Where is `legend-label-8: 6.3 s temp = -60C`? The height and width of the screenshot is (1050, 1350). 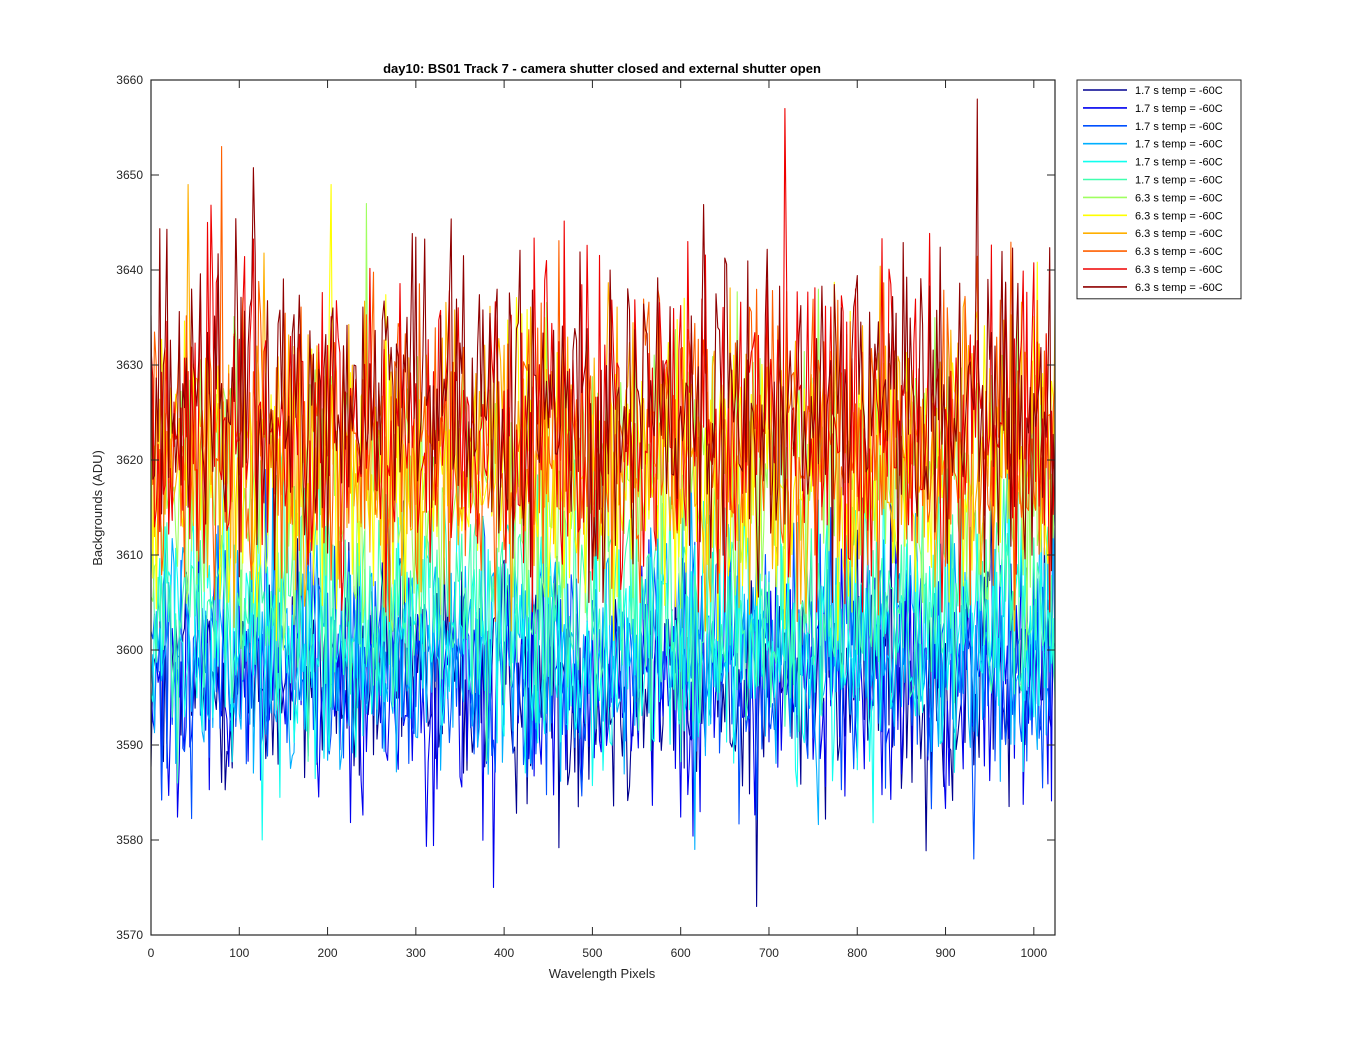
legend-label-8: 6.3 s temp = -60C is located at coordinates (1179, 216).